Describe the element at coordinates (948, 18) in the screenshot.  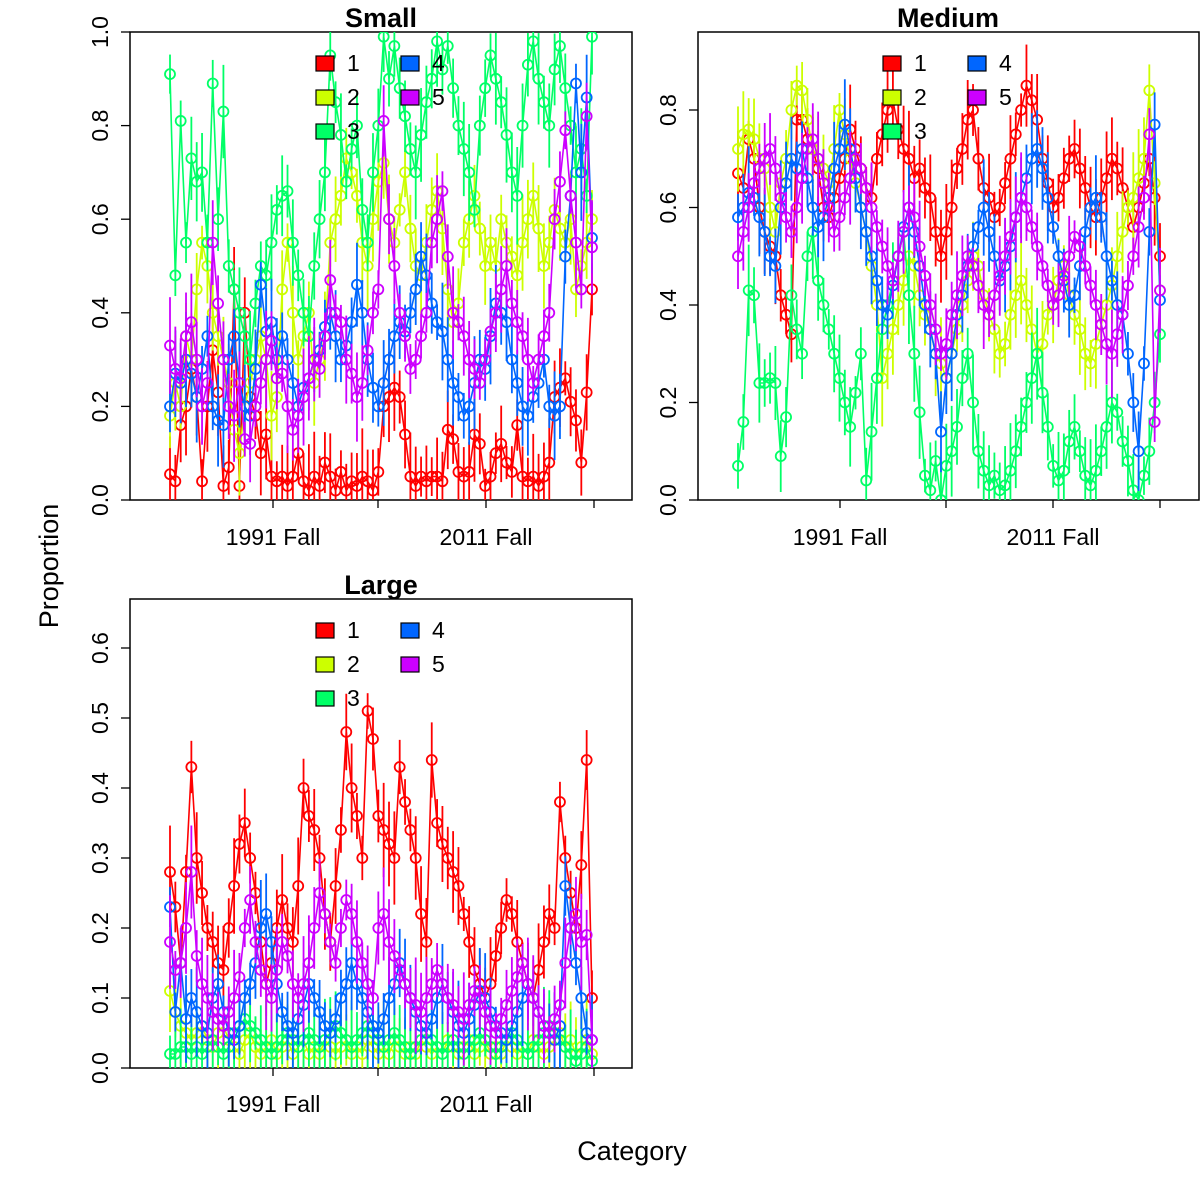
I see `panel-title: Medium` at that location.